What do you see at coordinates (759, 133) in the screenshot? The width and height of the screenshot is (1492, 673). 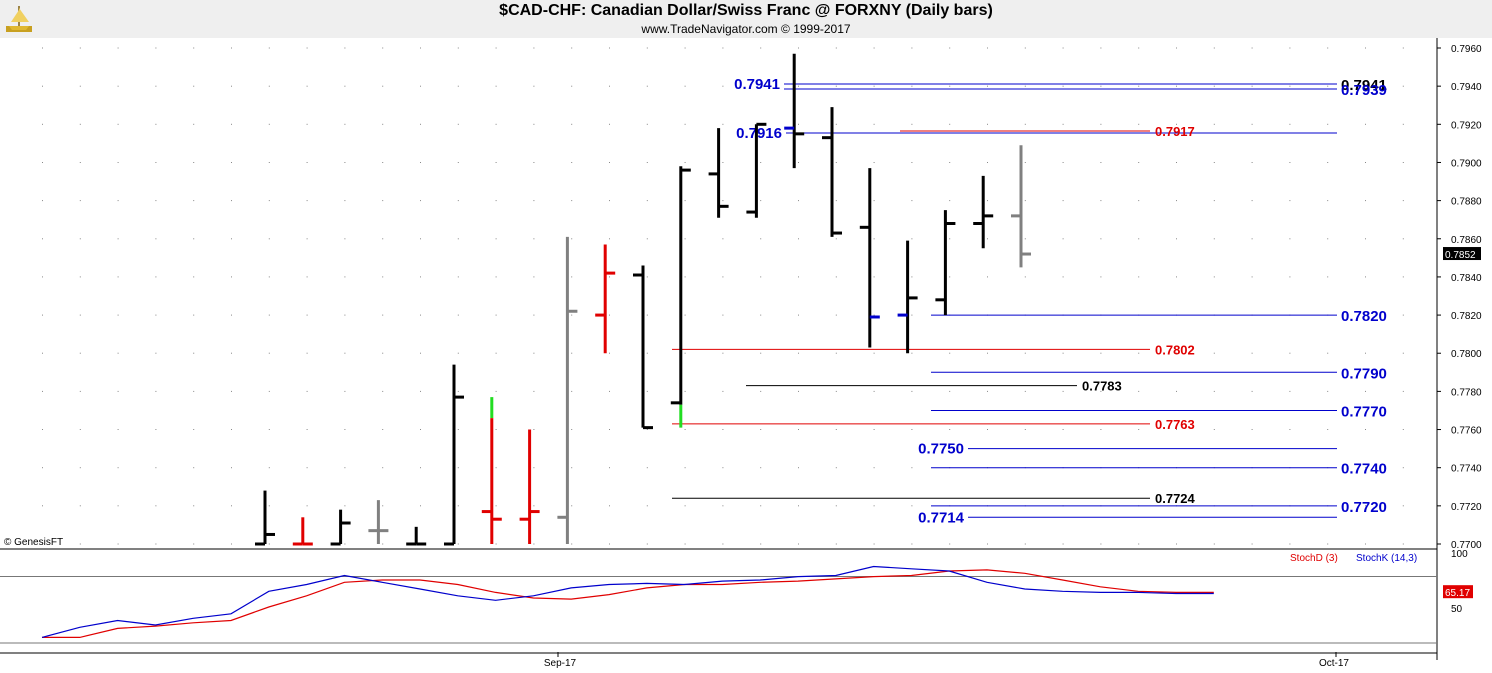 I see `level-label-left: 0.7916` at bounding box center [759, 133].